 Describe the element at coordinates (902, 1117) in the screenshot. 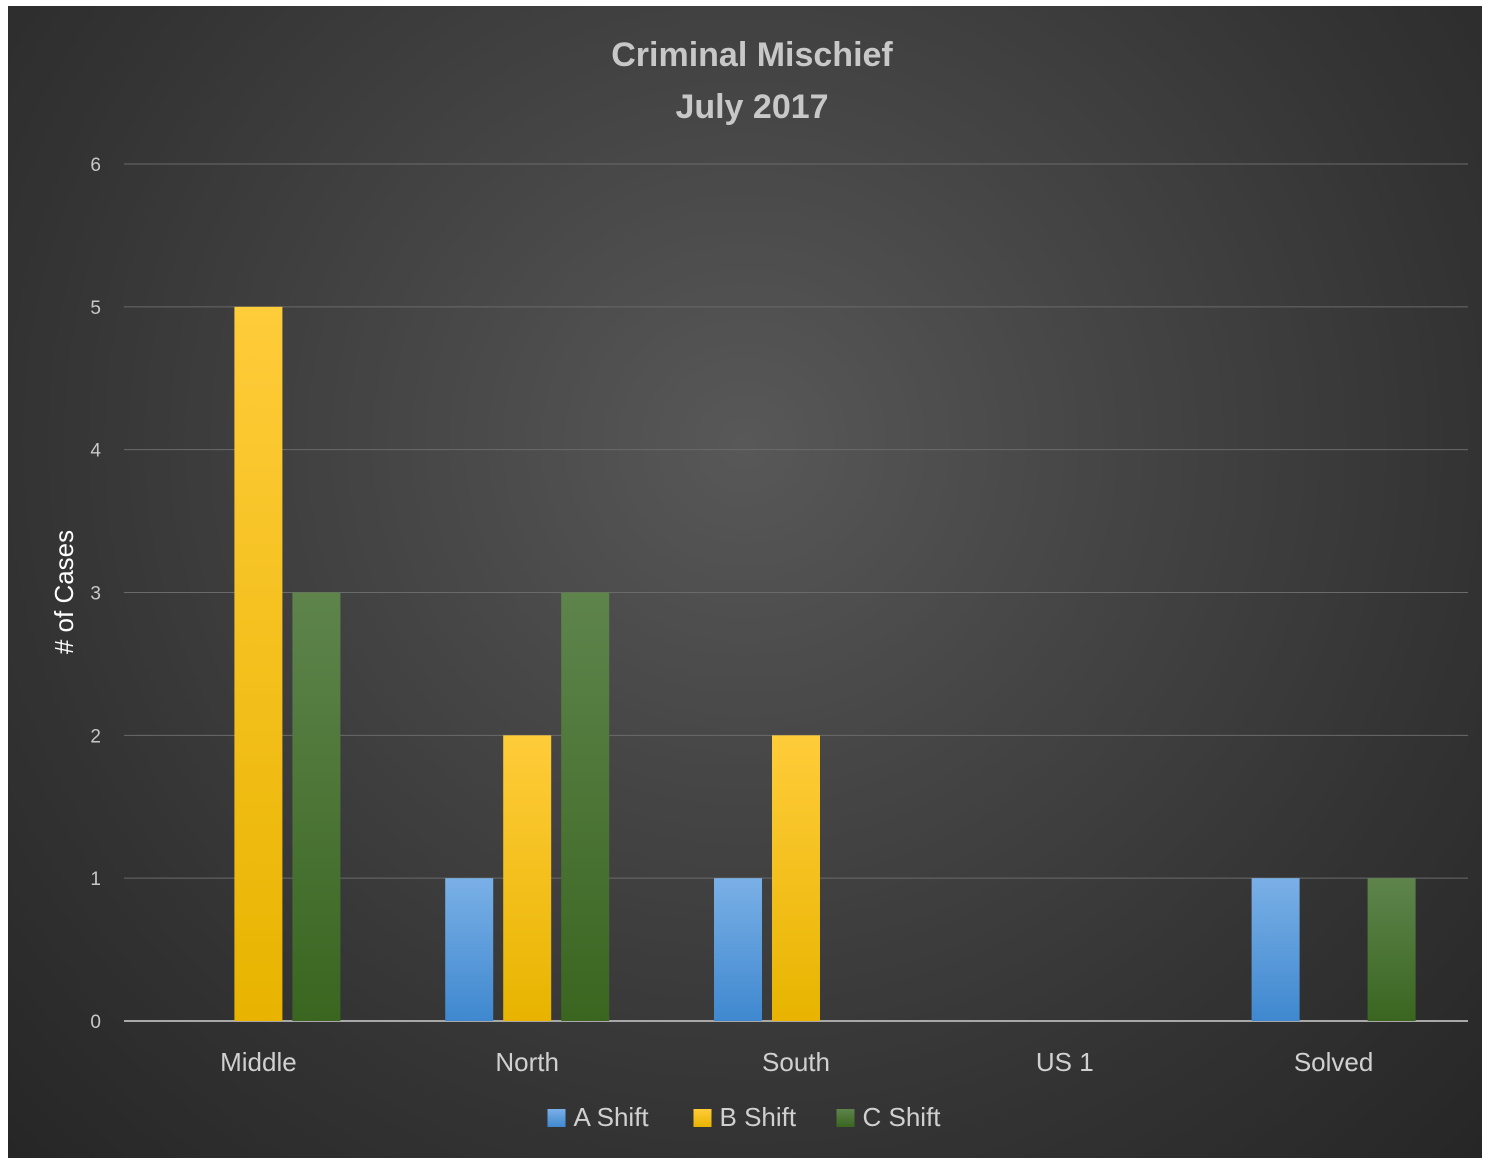

I see `legend-label: C Shift` at that location.